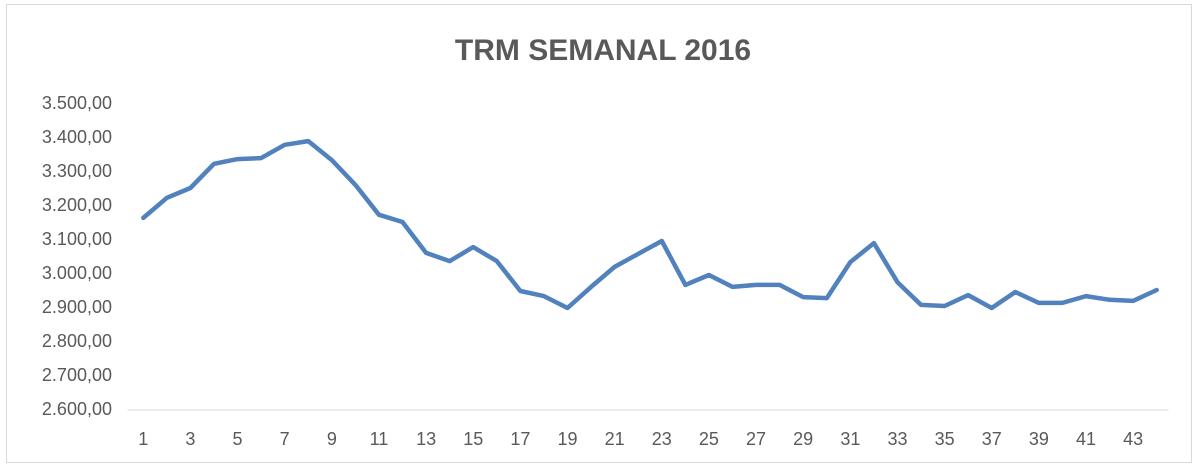 The height and width of the screenshot is (466, 1198). What do you see at coordinates (77, 103) in the screenshot?
I see `y-tick-label: 3.500,00` at bounding box center [77, 103].